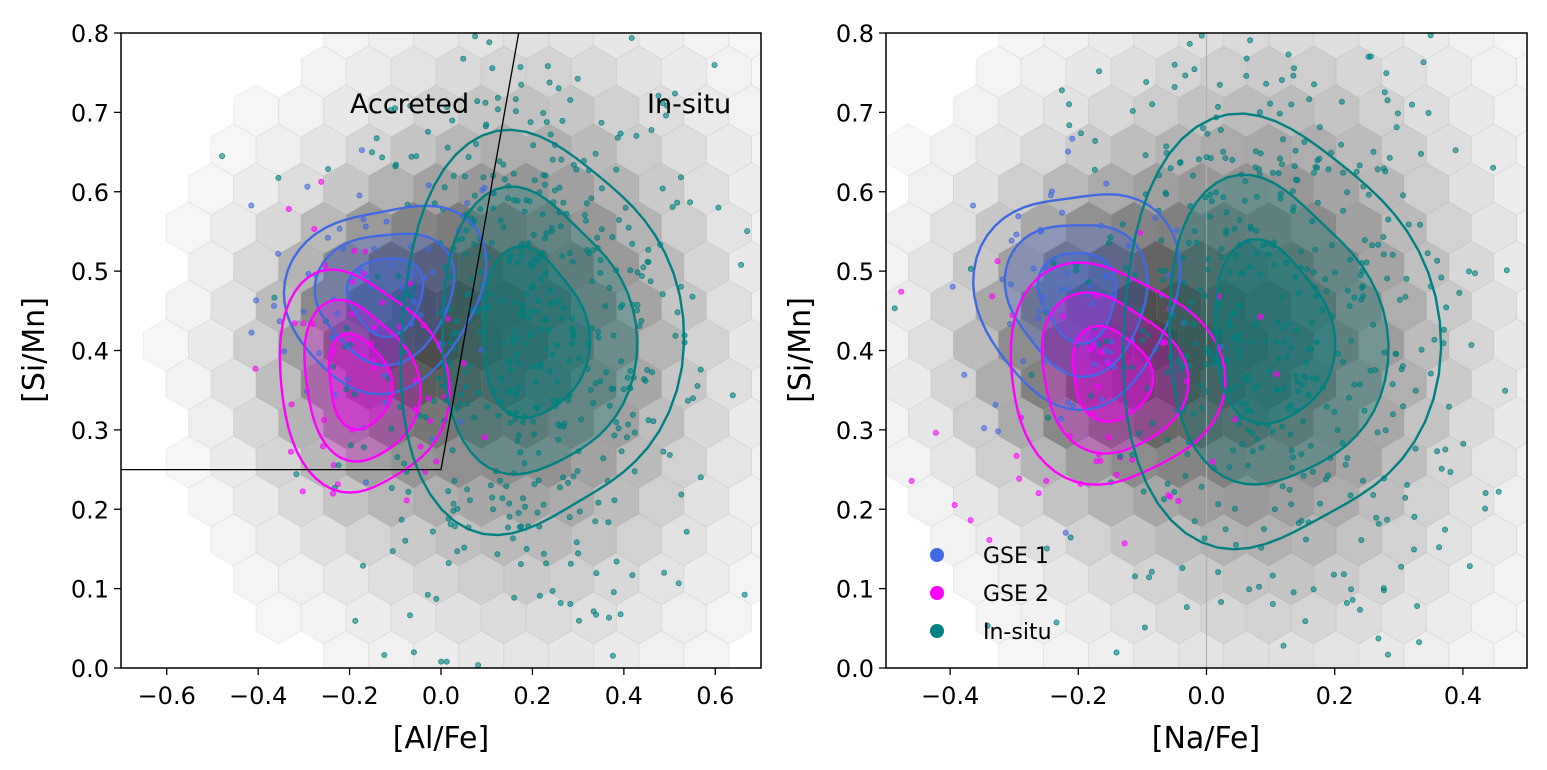 This screenshot has width=1547, height=770. I want to click on annotation-accreted: Accreted, so click(409, 104).